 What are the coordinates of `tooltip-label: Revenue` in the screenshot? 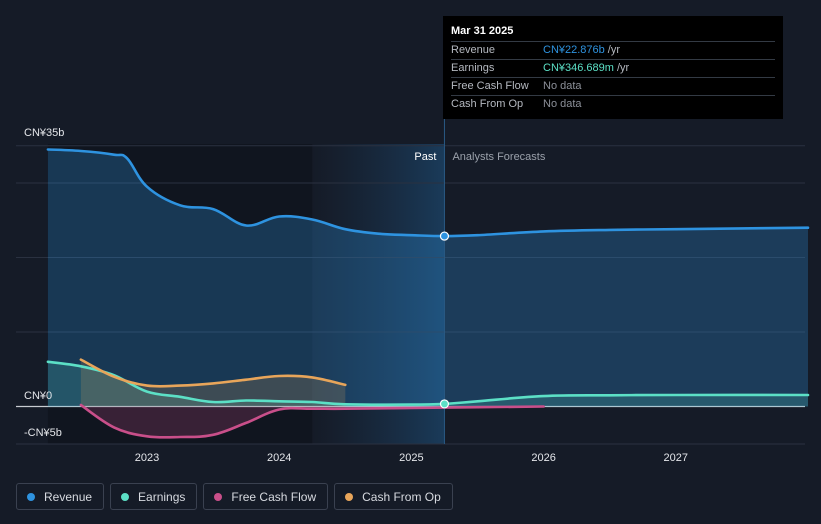 It's located at (473, 50).